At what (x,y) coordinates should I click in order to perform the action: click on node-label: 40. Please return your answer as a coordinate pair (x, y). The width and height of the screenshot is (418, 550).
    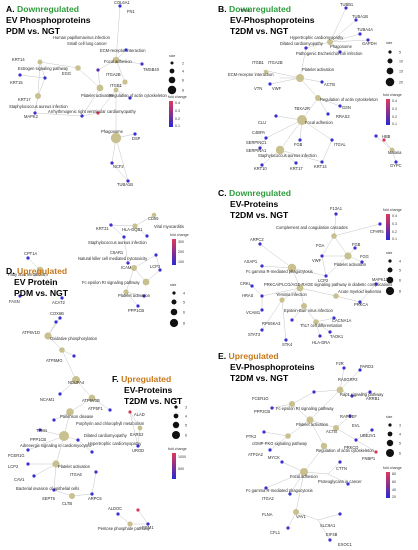
    Looking at the image, I should click on (394, 490).